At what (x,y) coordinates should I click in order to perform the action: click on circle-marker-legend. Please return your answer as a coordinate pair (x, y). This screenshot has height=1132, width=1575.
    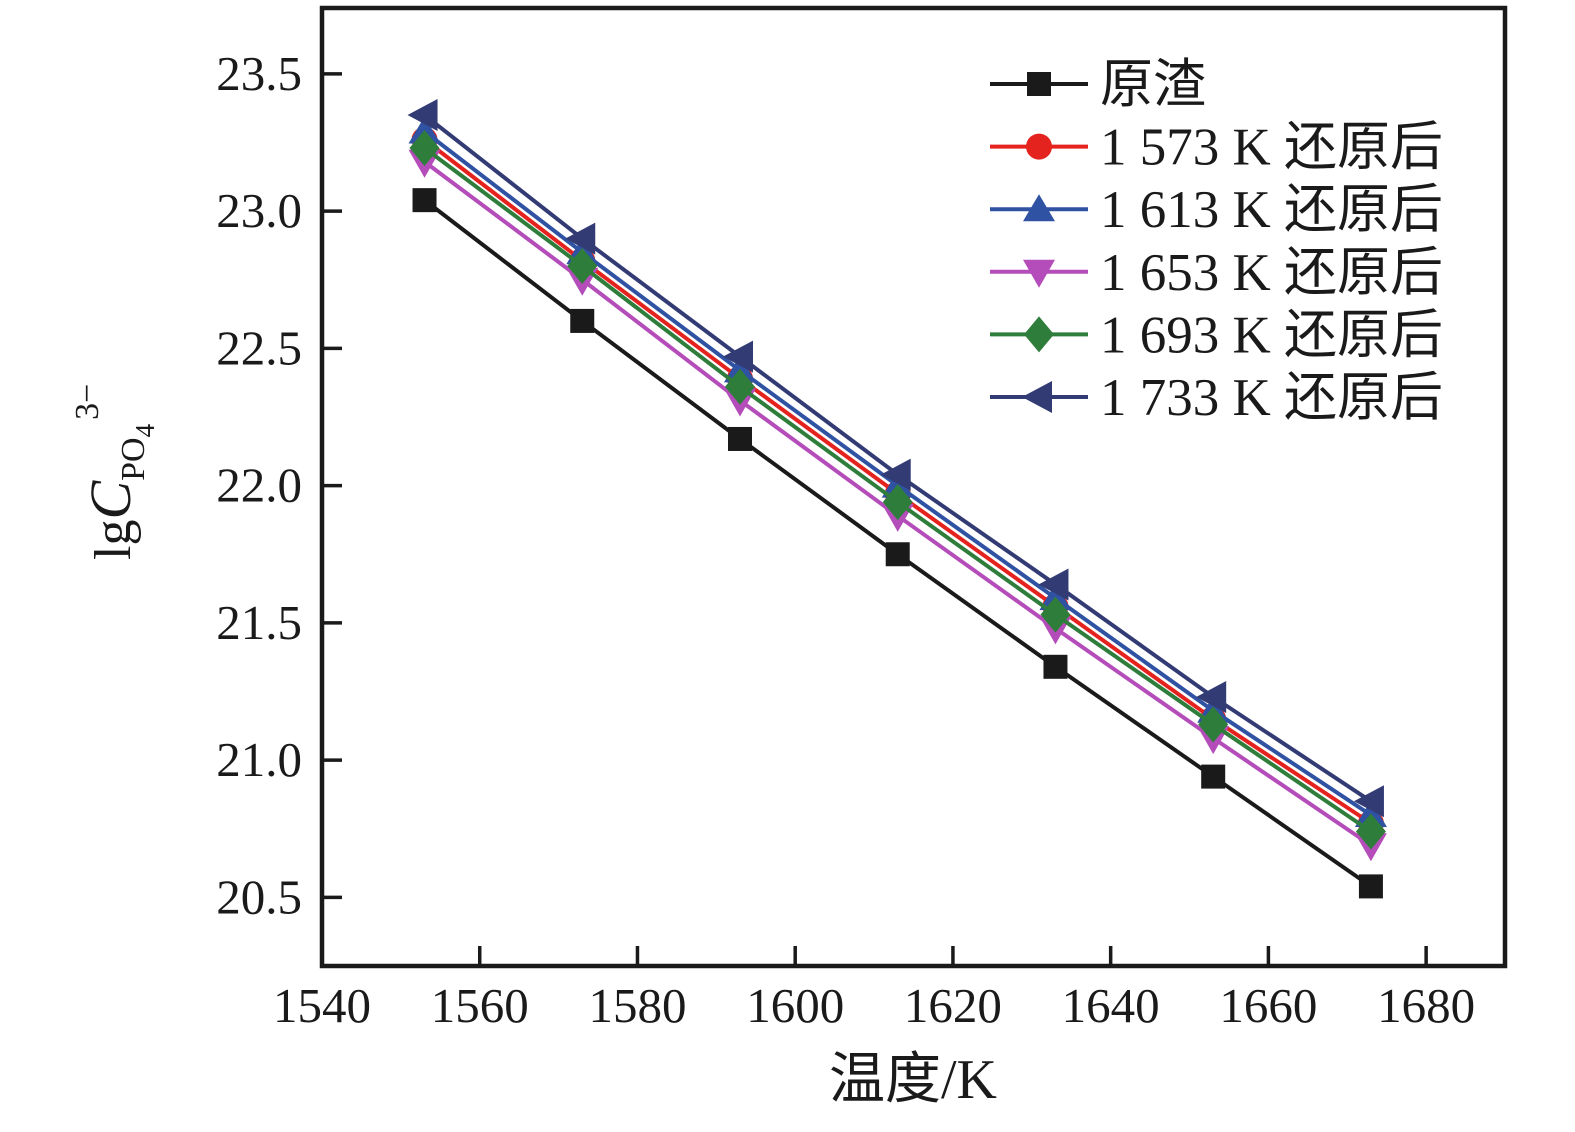
    Looking at the image, I should click on (1039, 146).